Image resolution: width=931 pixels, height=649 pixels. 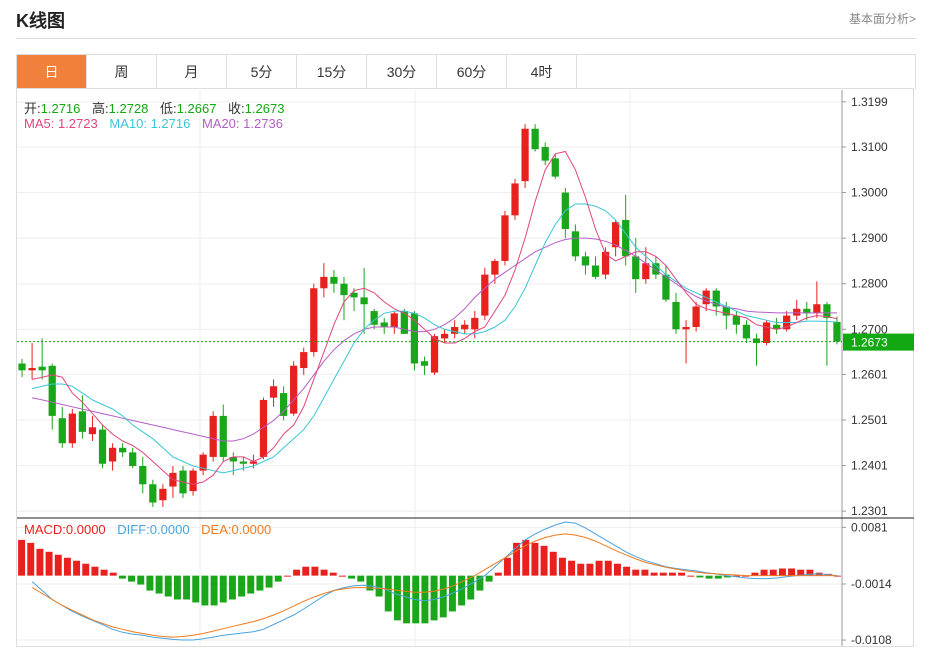 I want to click on macd-label: MACD:, so click(x=45, y=529).